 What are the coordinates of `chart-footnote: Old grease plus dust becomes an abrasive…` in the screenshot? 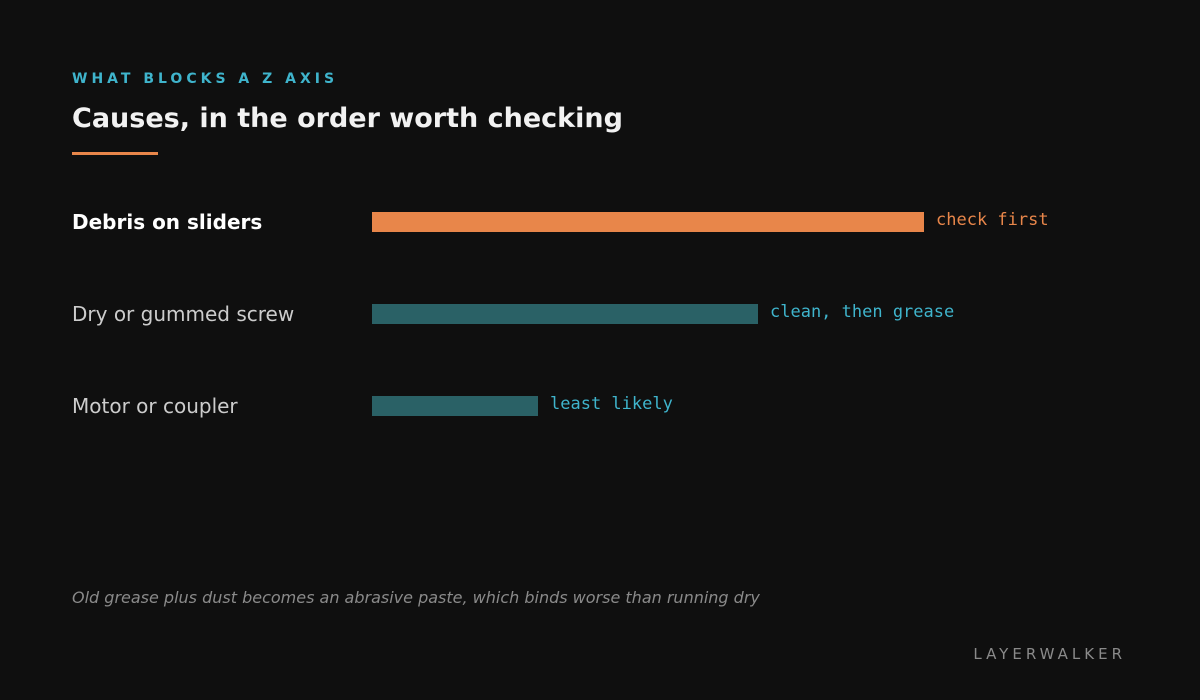 It's located at (416, 597).